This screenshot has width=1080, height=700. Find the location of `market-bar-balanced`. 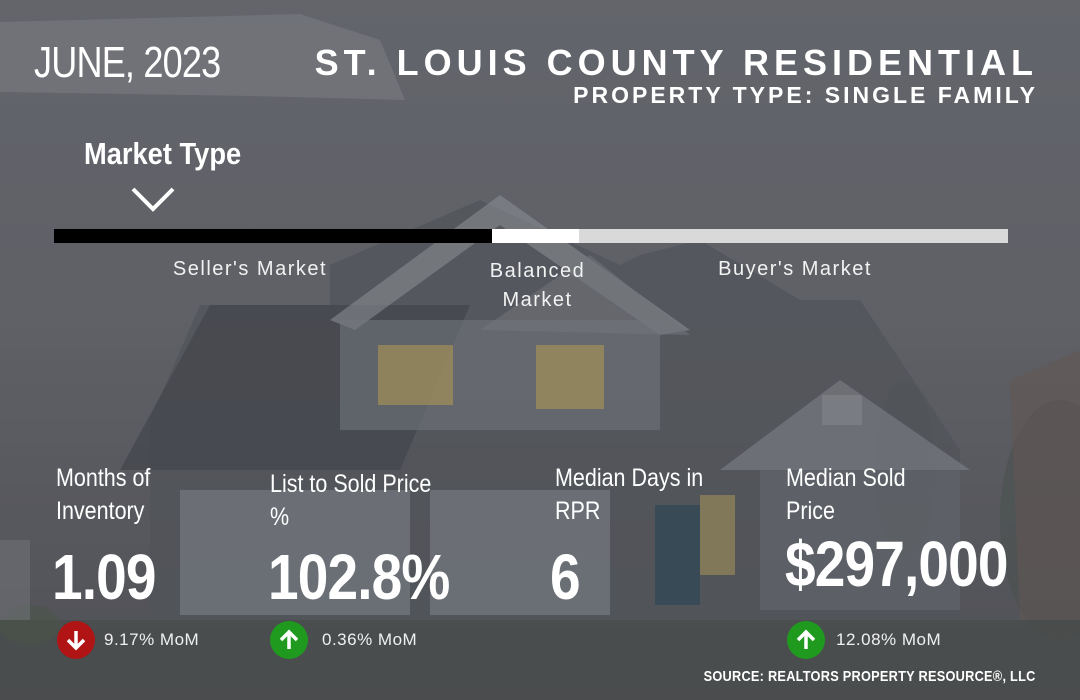

market-bar-balanced is located at coordinates (535, 236).